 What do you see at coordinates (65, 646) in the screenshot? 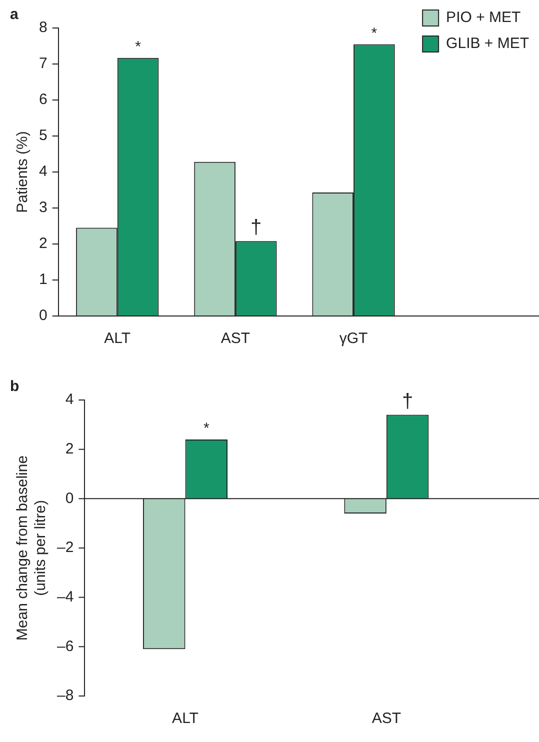
I see `y-tick-label: –6` at bounding box center [65, 646].